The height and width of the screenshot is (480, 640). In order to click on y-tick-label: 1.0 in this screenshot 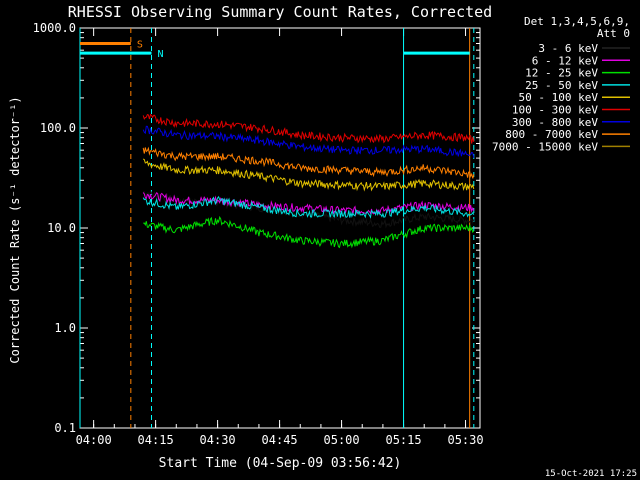, I will do `click(65, 328)`.